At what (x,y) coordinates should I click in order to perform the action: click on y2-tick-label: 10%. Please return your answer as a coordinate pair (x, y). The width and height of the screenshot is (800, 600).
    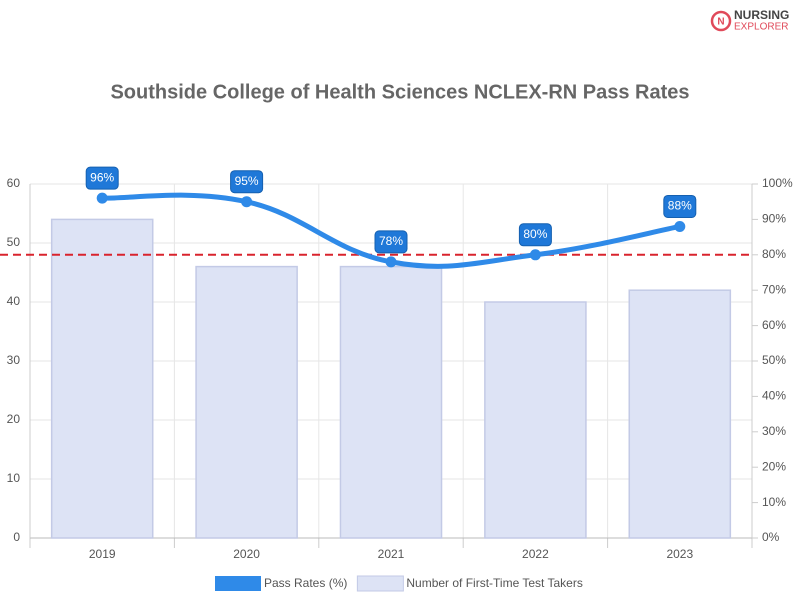
    Looking at the image, I should click on (774, 502).